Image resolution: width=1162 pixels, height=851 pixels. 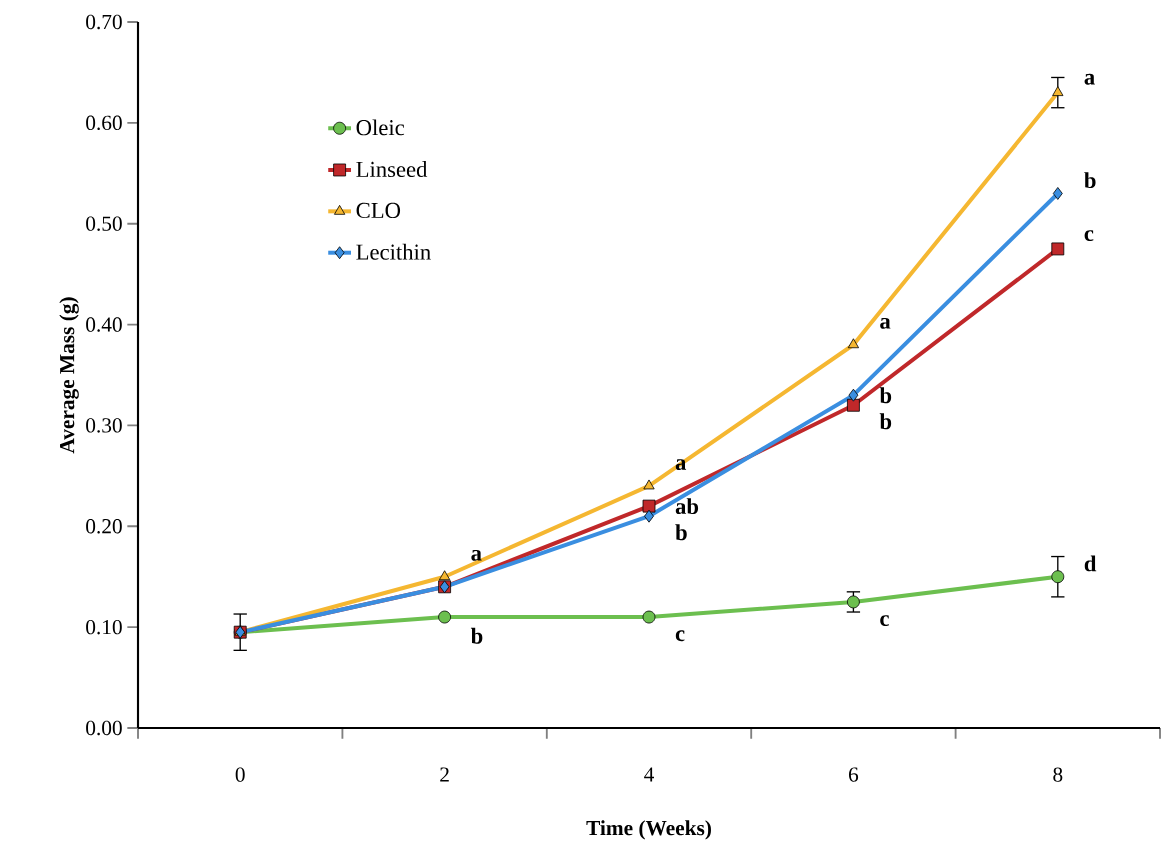 I want to click on annotation: d, so click(x=1090, y=563).